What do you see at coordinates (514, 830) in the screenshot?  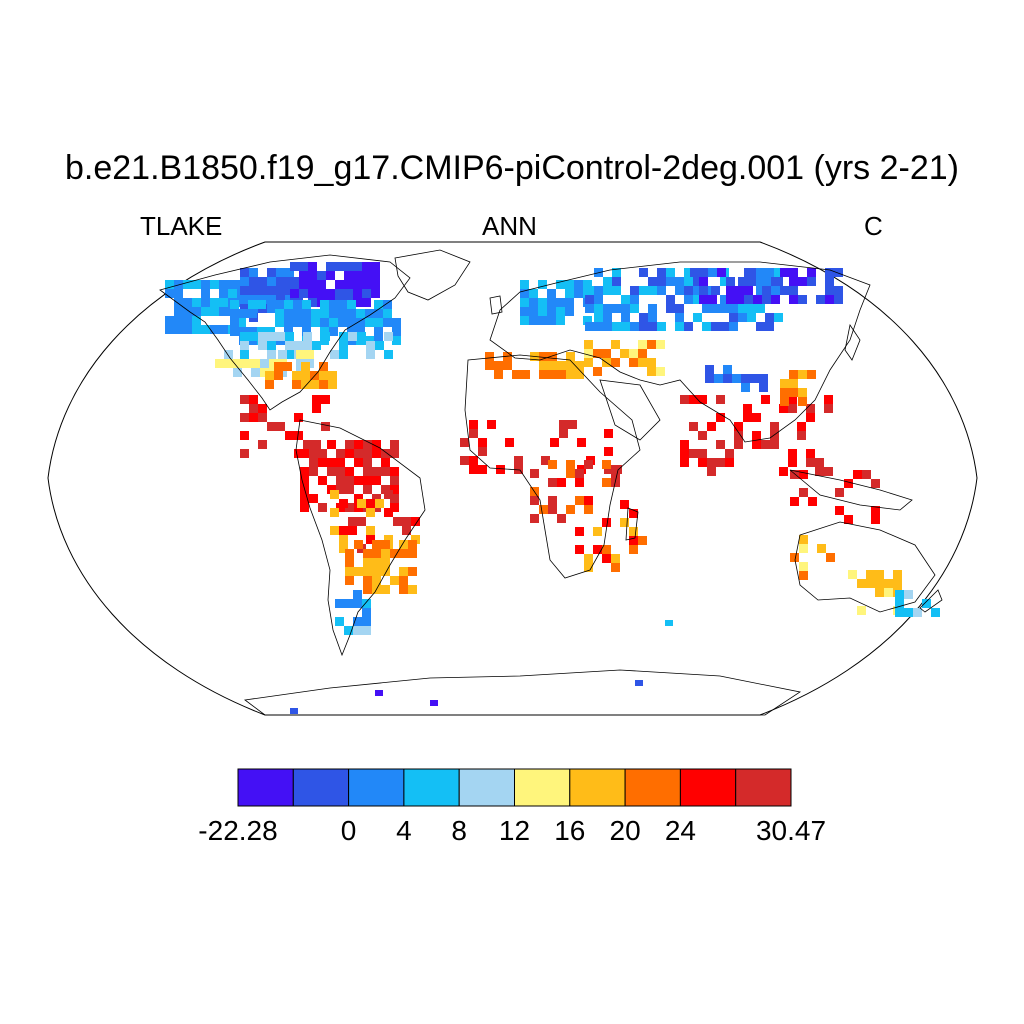 I see `colorbar-label: 12` at bounding box center [514, 830].